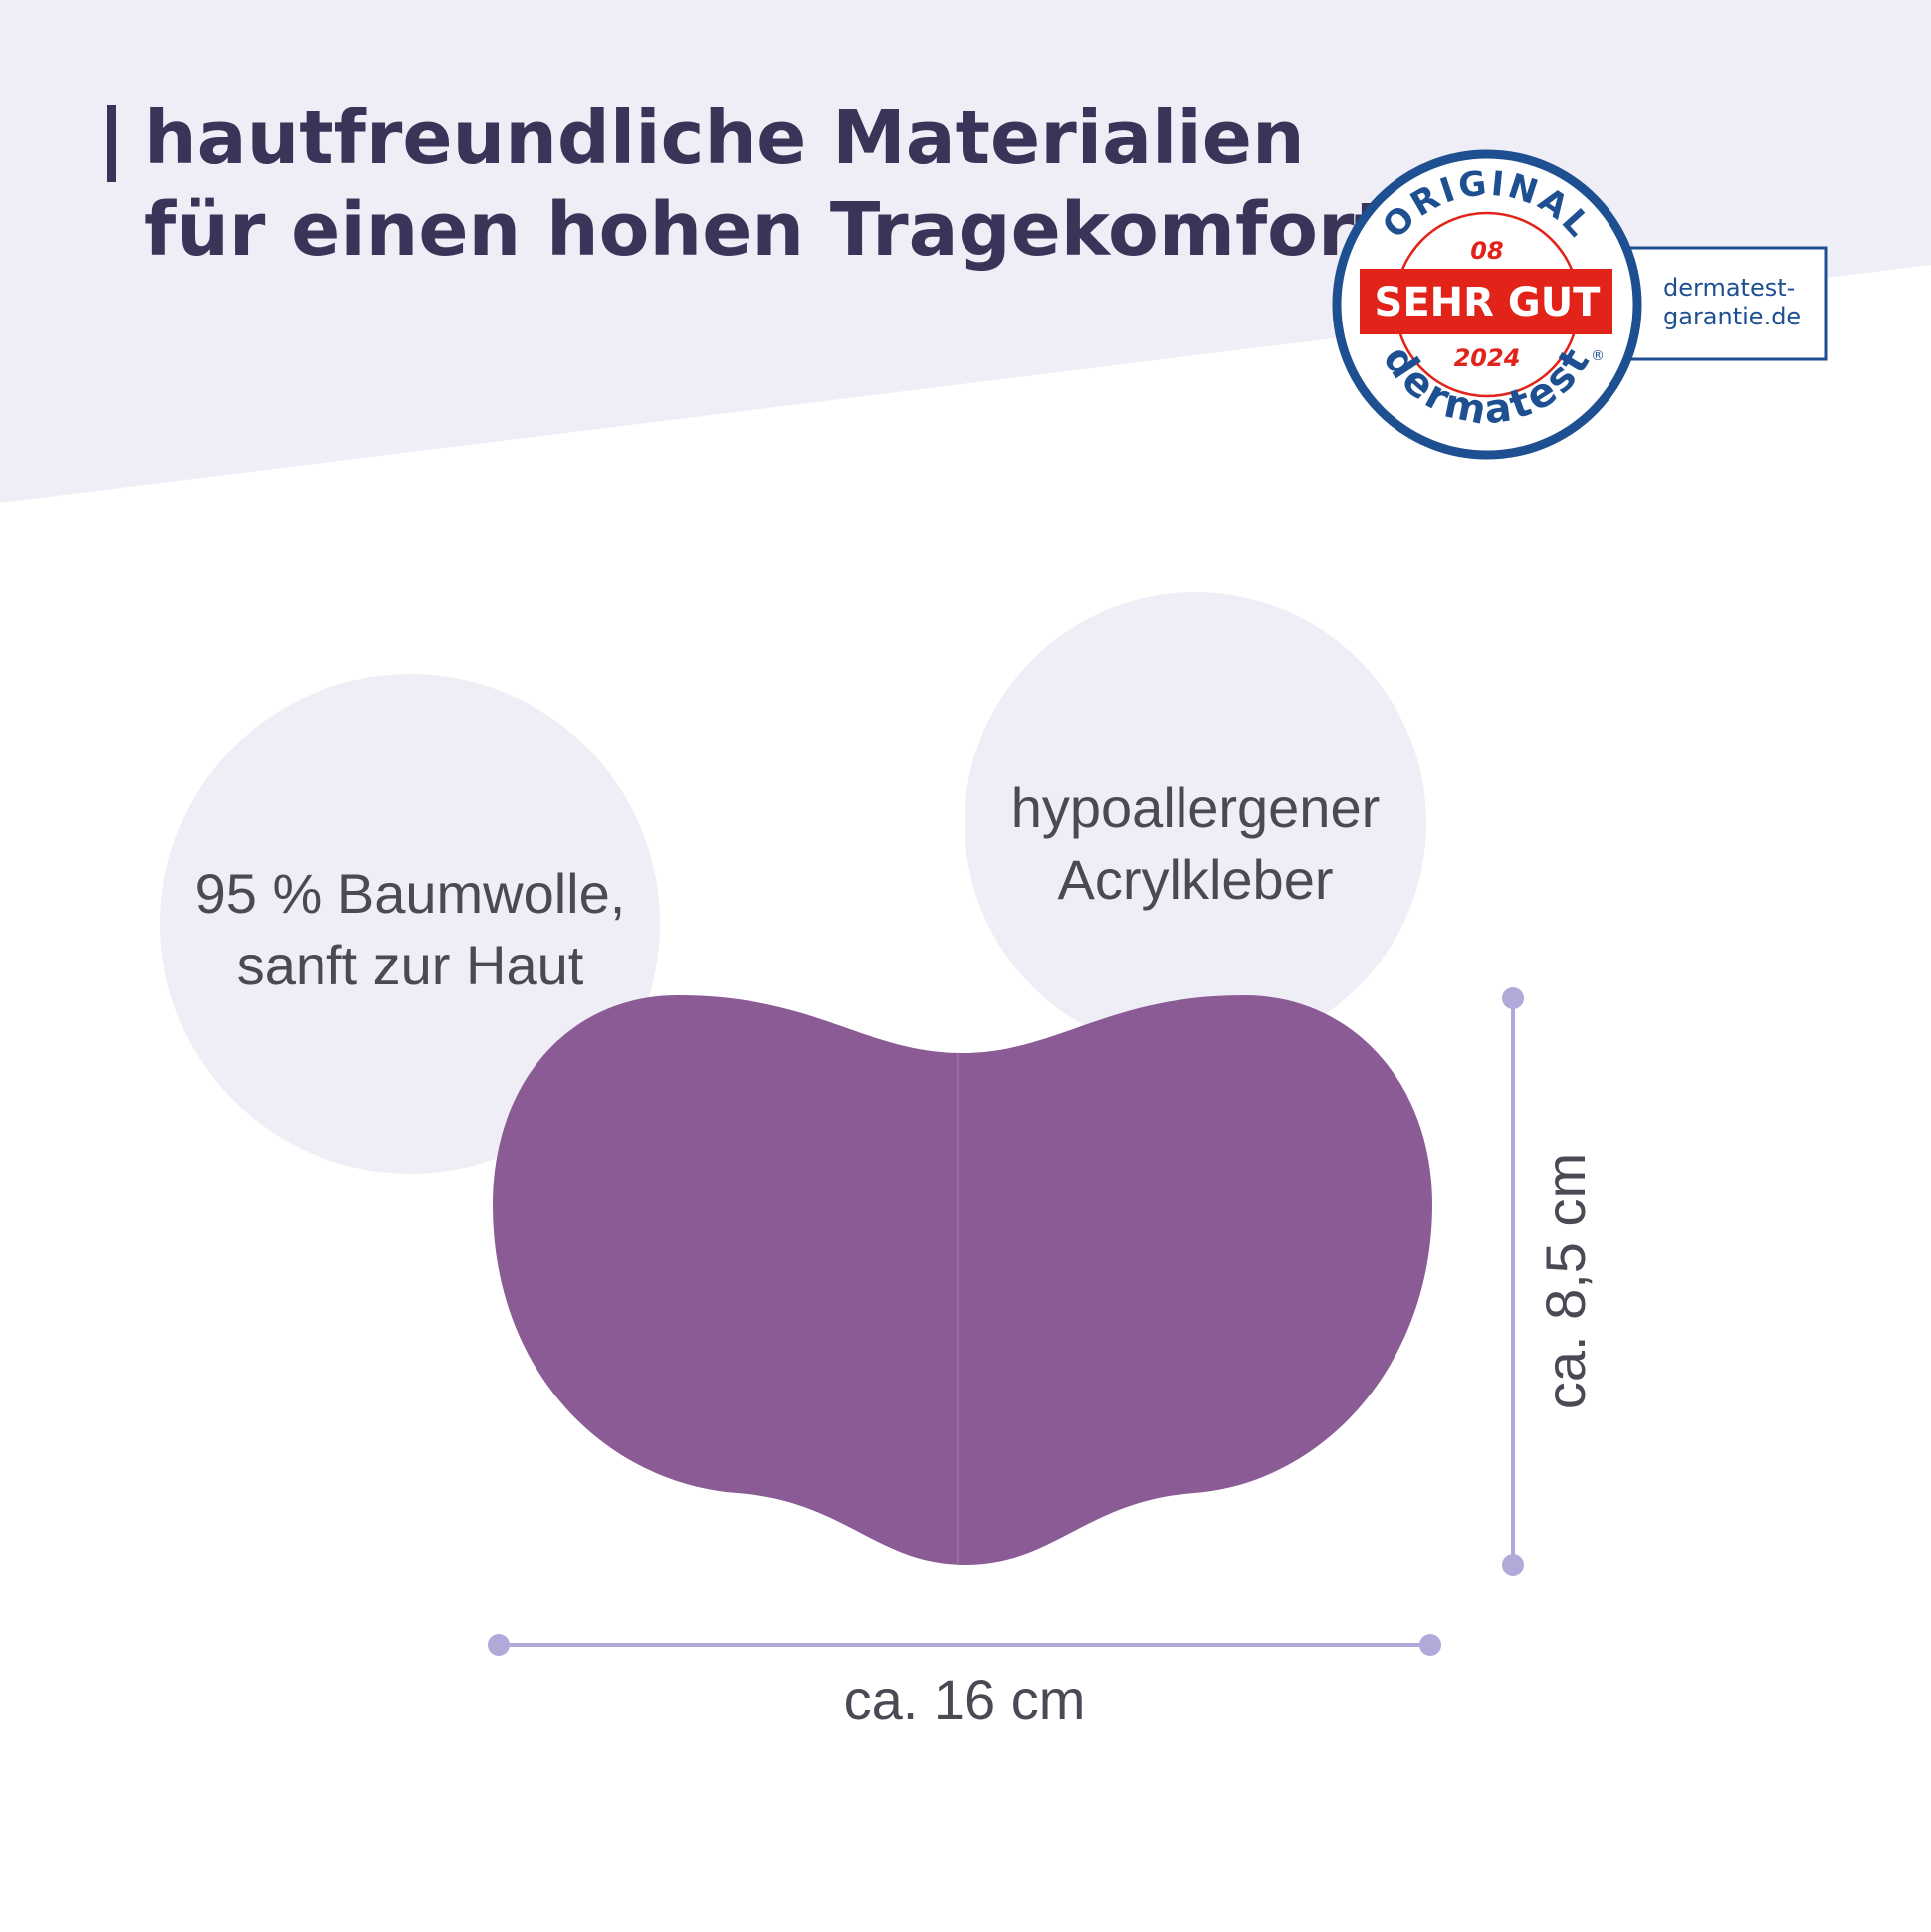 The width and height of the screenshot is (1931, 1932). Describe the element at coordinates (1732, 316) in the screenshot. I see `badge-site: garantie.de` at that location.